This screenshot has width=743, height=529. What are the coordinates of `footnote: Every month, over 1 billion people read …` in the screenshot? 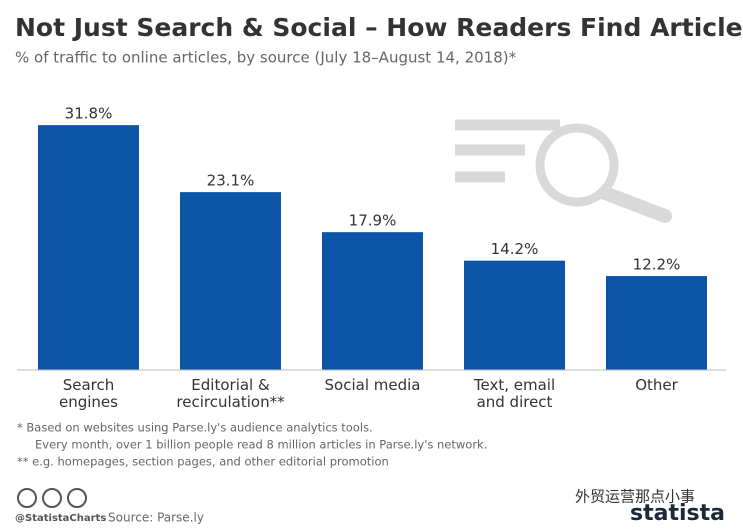 It's located at (261, 445).